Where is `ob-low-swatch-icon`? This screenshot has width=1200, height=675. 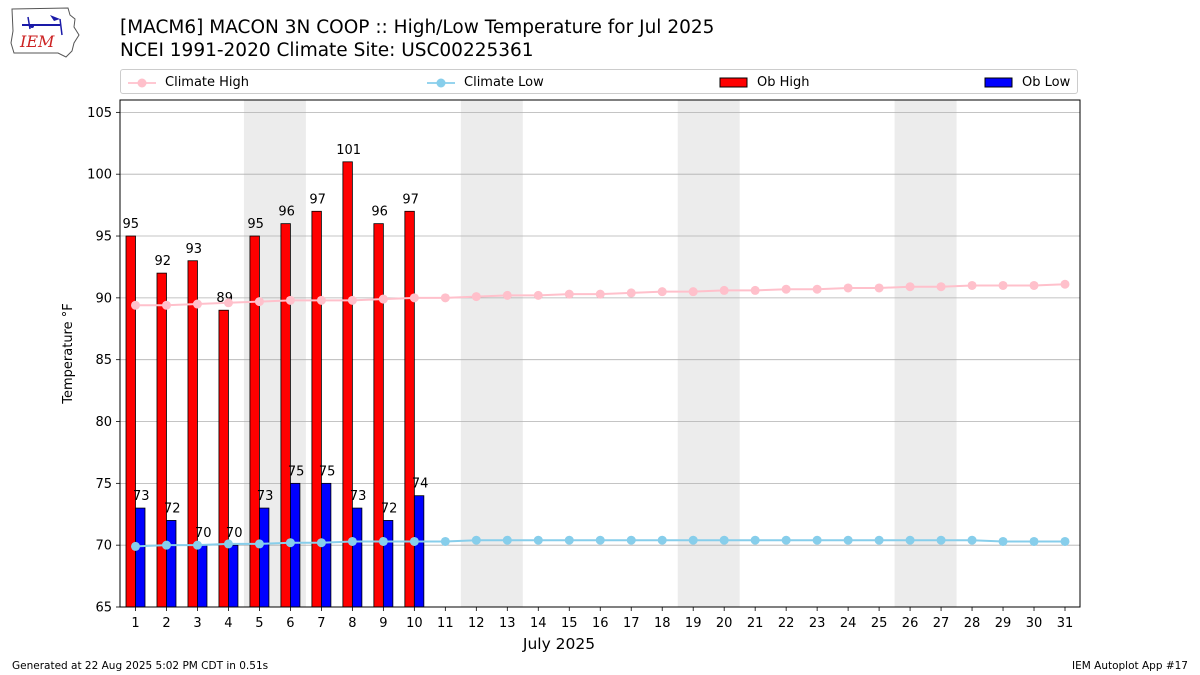 ob-low-swatch-icon is located at coordinates (998, 82).